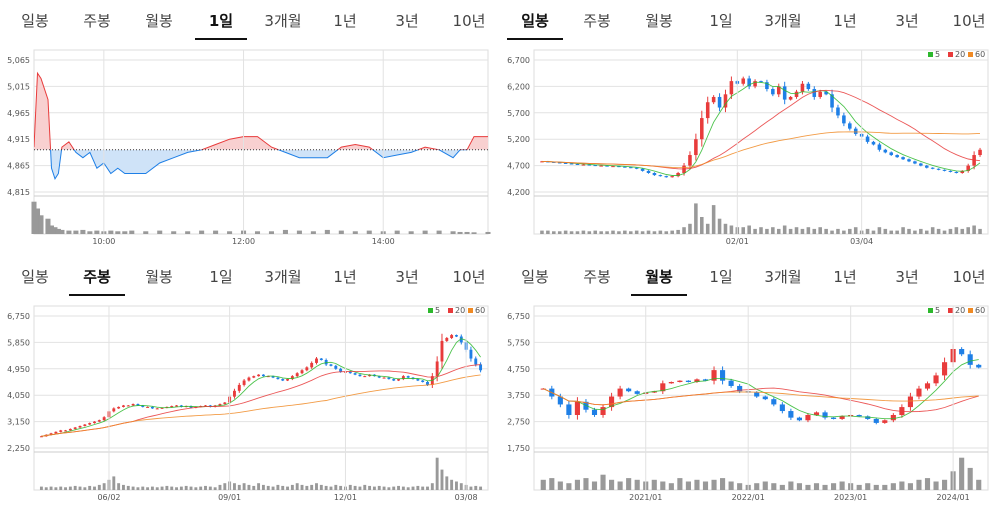 This screenshot has width=1000, height=512. What do you see at coordinates (18, 422) in the screenshot?
I see `y-tick-label: 3,150` at bounding box center [18, 422].